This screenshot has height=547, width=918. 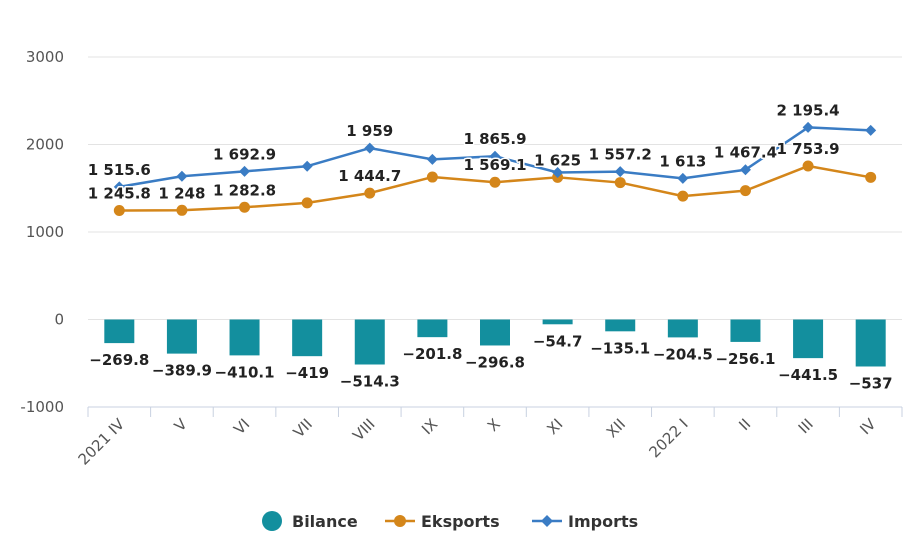 What do you see at coordinates (59, 320) in the screenshot?
I see `y-tick-label: 0` at bounding box center [59, 320].